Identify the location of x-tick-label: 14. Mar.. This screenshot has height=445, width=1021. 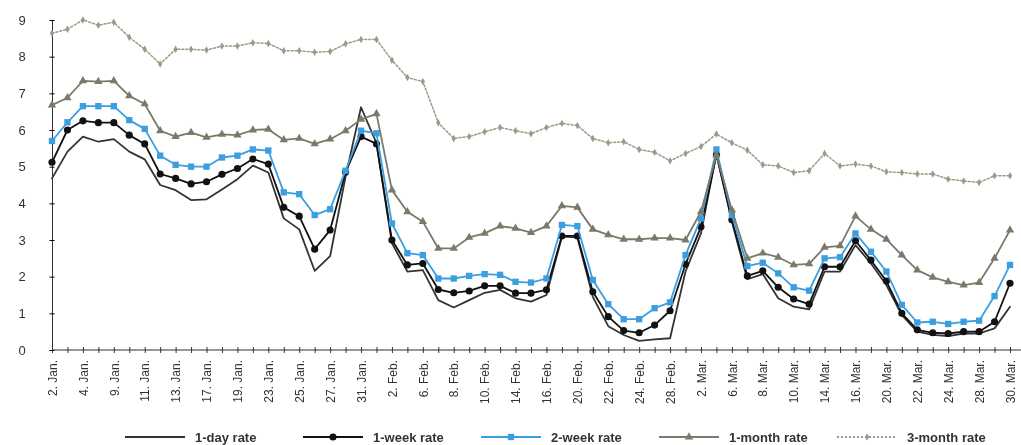
(825, 382).